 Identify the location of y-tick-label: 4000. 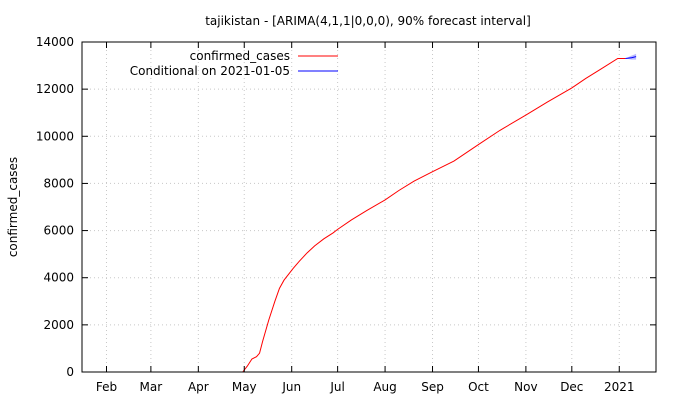
(58, 278).